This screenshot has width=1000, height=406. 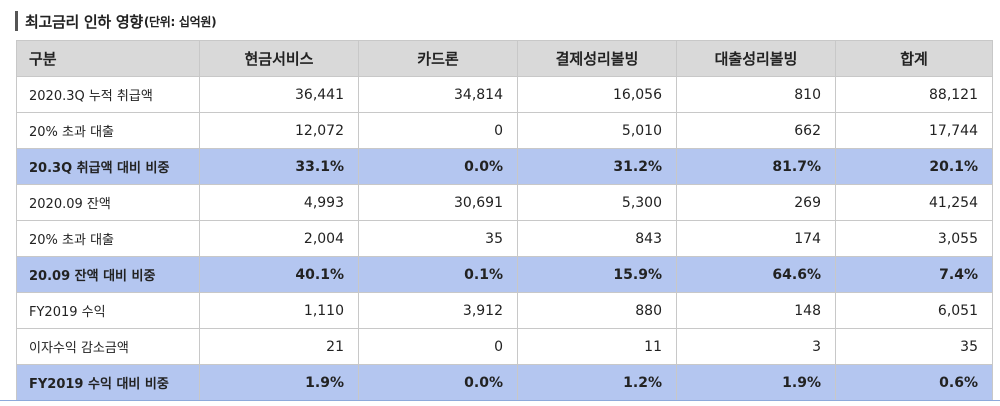 What do you see at coordinates (438, 202) in the screenshot?
I see `table-cell: 30,691` at bounding box center [438, 202].